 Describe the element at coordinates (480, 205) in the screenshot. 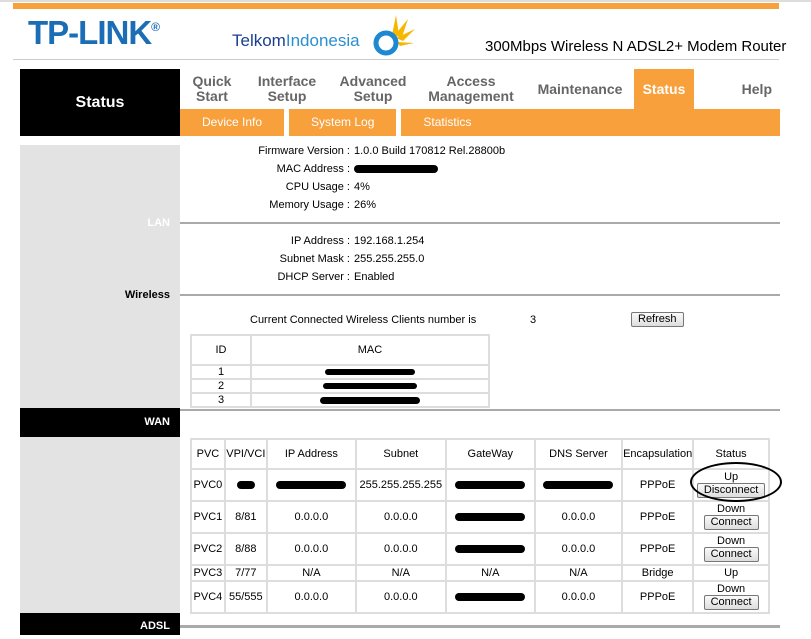

I see `memory-row: Memory Usage : 26%` at that location.